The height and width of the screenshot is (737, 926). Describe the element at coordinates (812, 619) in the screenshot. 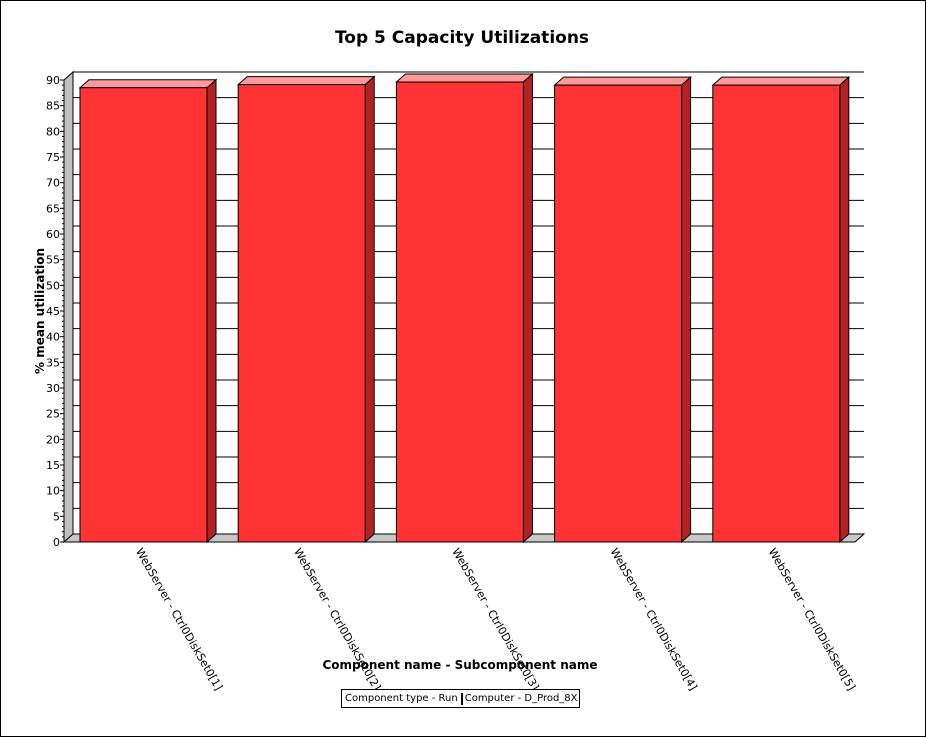

I see `x-category-label: WebServer - Ctrl0DiskSet0[5]` at that location.